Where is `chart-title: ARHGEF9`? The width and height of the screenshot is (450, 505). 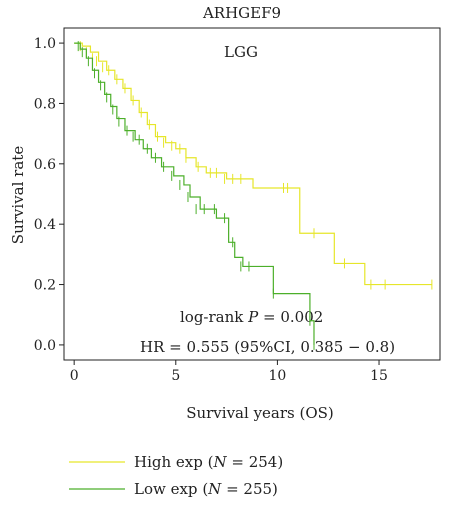 chart-title: ARHGEF9 is located at coordinates (241, 13).